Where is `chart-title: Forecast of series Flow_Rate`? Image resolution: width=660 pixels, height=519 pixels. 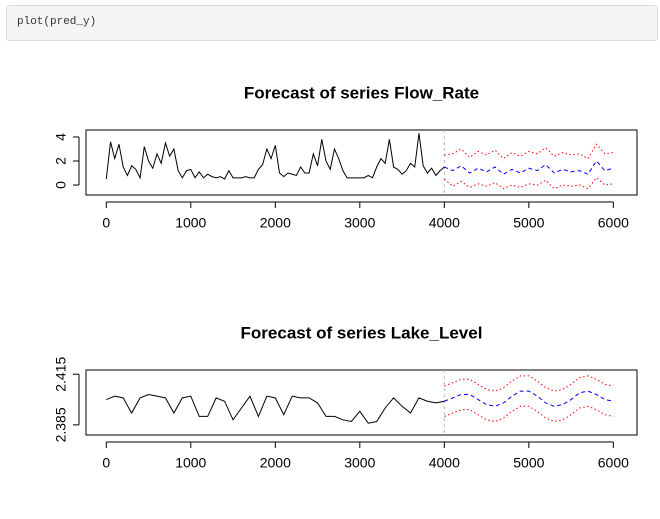 chart-title: Forecast of series Flow_Rate is located at coordinates (361, 92).